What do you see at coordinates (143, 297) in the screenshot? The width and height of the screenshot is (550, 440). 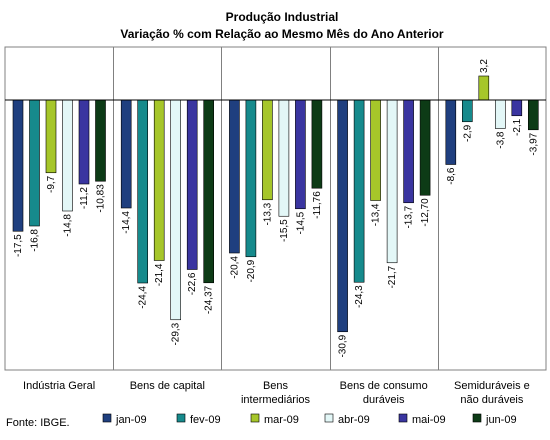 I see `value-label: -24,4` at bounding box center [143, 297].